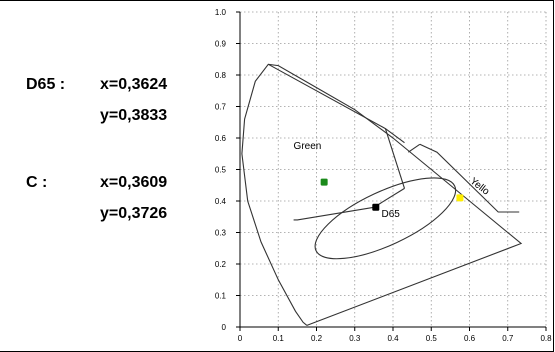 Image resolution: width=555 pixels, height=352 pixels. What do you see at coordinates (221, 296) in the screenshot?
I see `y-tick-label: 0.1` at bounding box center [221, 296].